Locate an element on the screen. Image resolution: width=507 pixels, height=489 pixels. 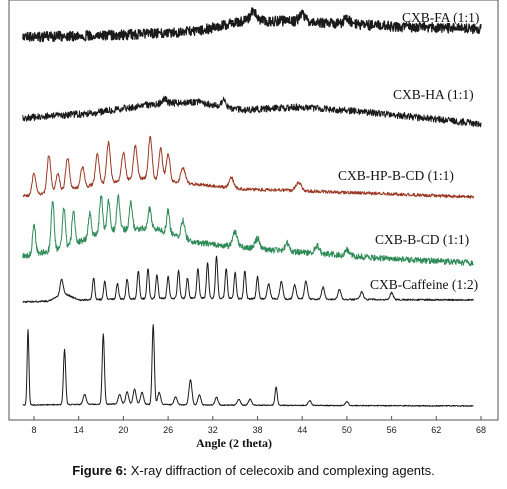
x-tick-label: 8 is located at coordinates (33, 430).